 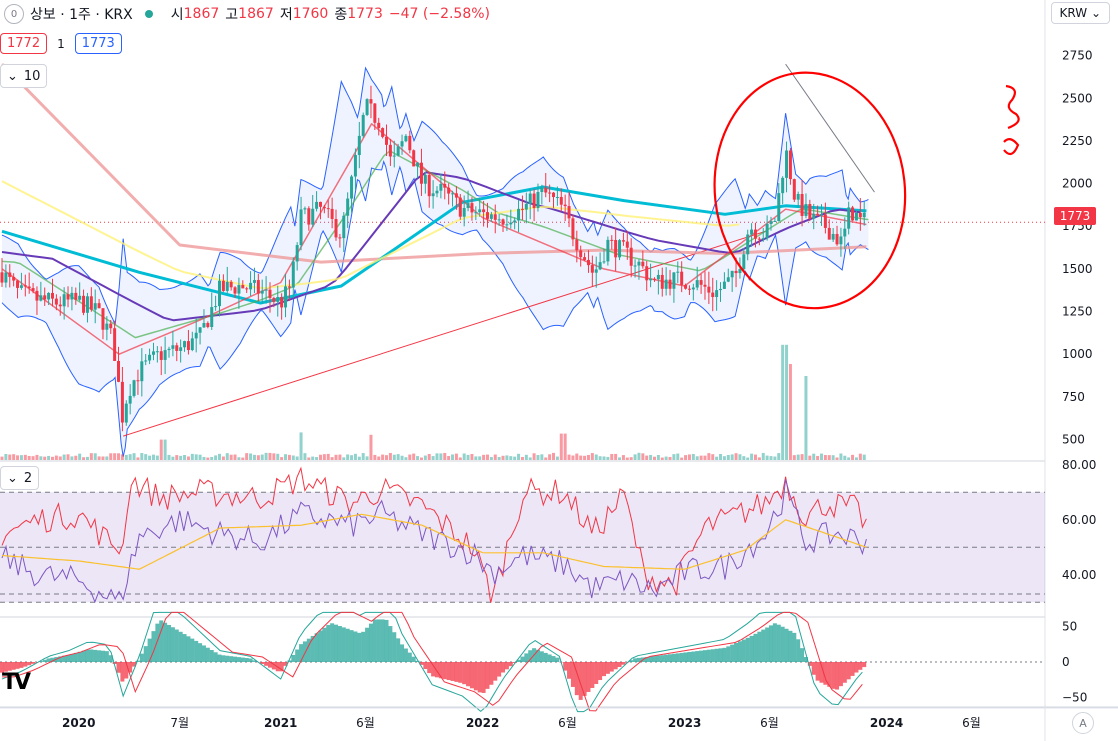 What do you see at coordinates (24, 43) in the screenshot?
I see `sell-price-button: 1772` at bounding box center [24, 43].